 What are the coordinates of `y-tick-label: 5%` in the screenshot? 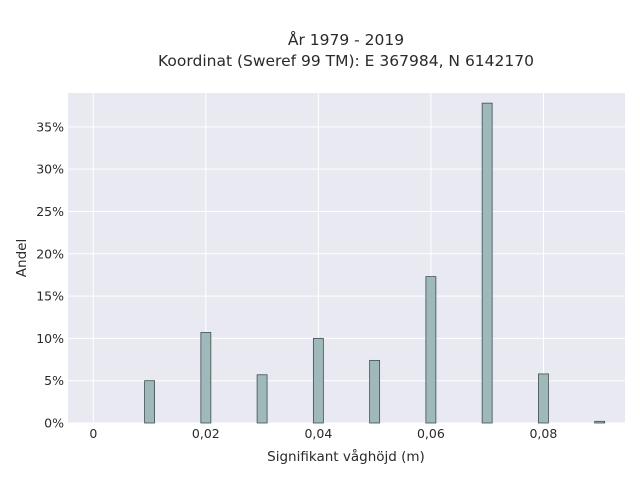 It's located at (54, 380).